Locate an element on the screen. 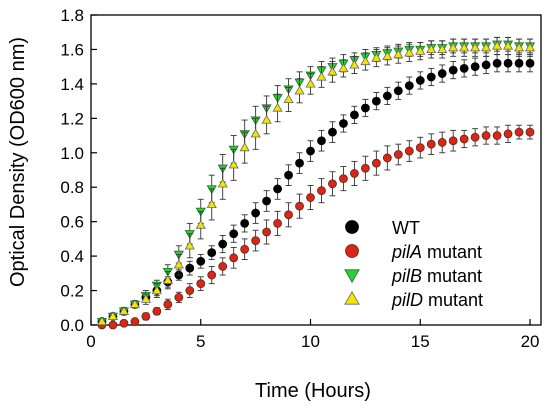 The width and height of the screenshot is (550, 417). legend-label-text: WT is located at coordinates (406, 228).